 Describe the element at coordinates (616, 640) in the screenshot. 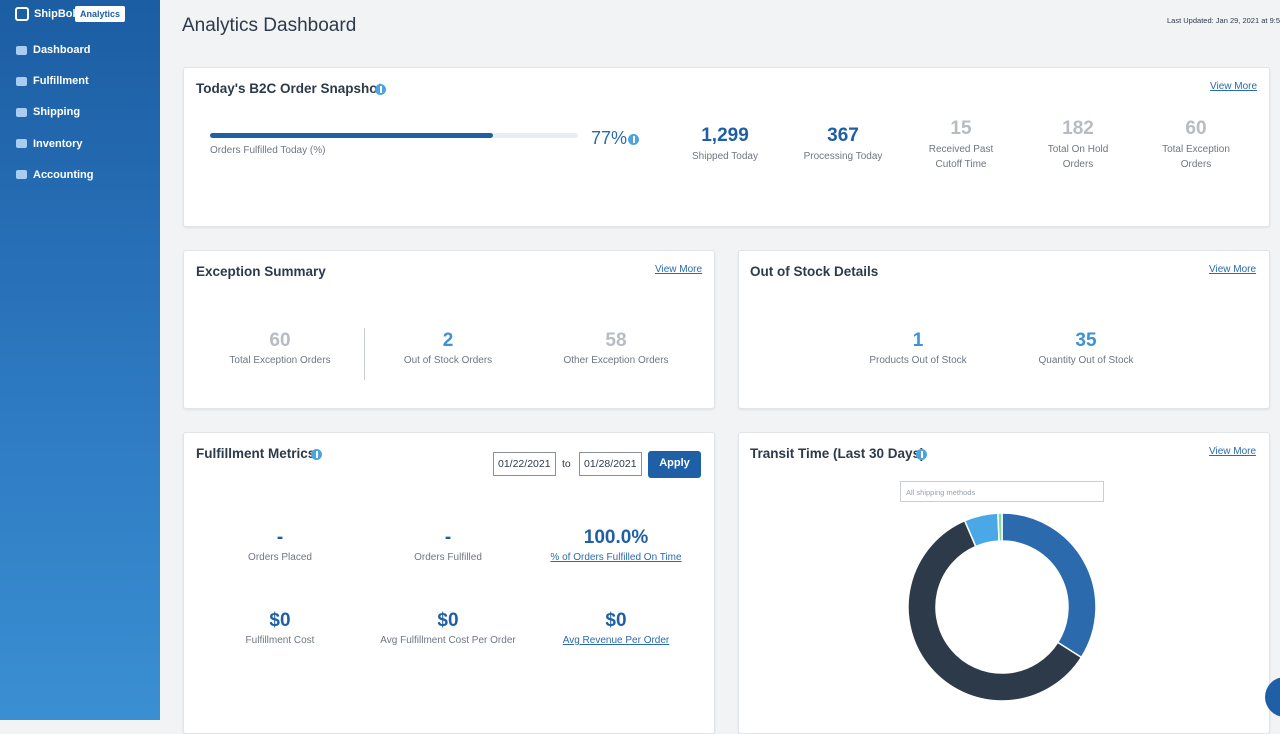

I see `stat-link: Avg Revenue Per Order` at that location.